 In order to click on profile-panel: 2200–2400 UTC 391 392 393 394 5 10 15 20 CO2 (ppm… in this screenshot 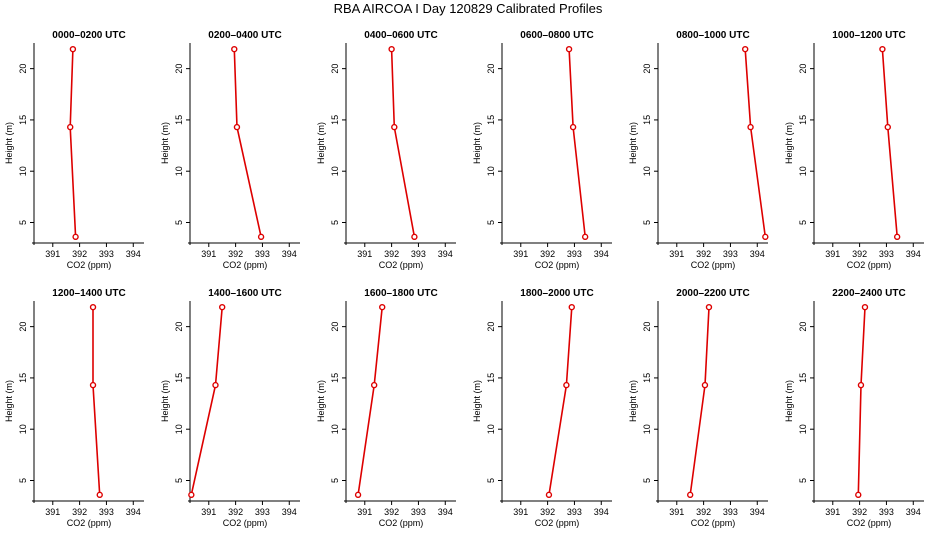, I will do `click(854, 408)`.